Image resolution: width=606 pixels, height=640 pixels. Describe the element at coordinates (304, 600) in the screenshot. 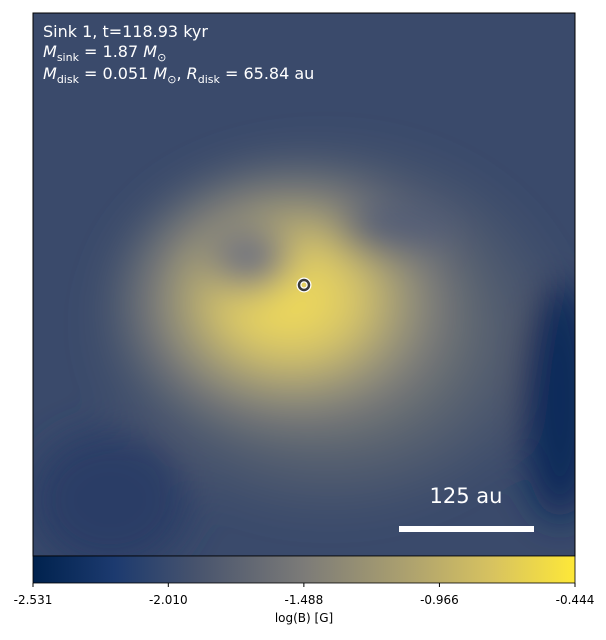

I see `colorbar-tick-label: -1.488` at that location.